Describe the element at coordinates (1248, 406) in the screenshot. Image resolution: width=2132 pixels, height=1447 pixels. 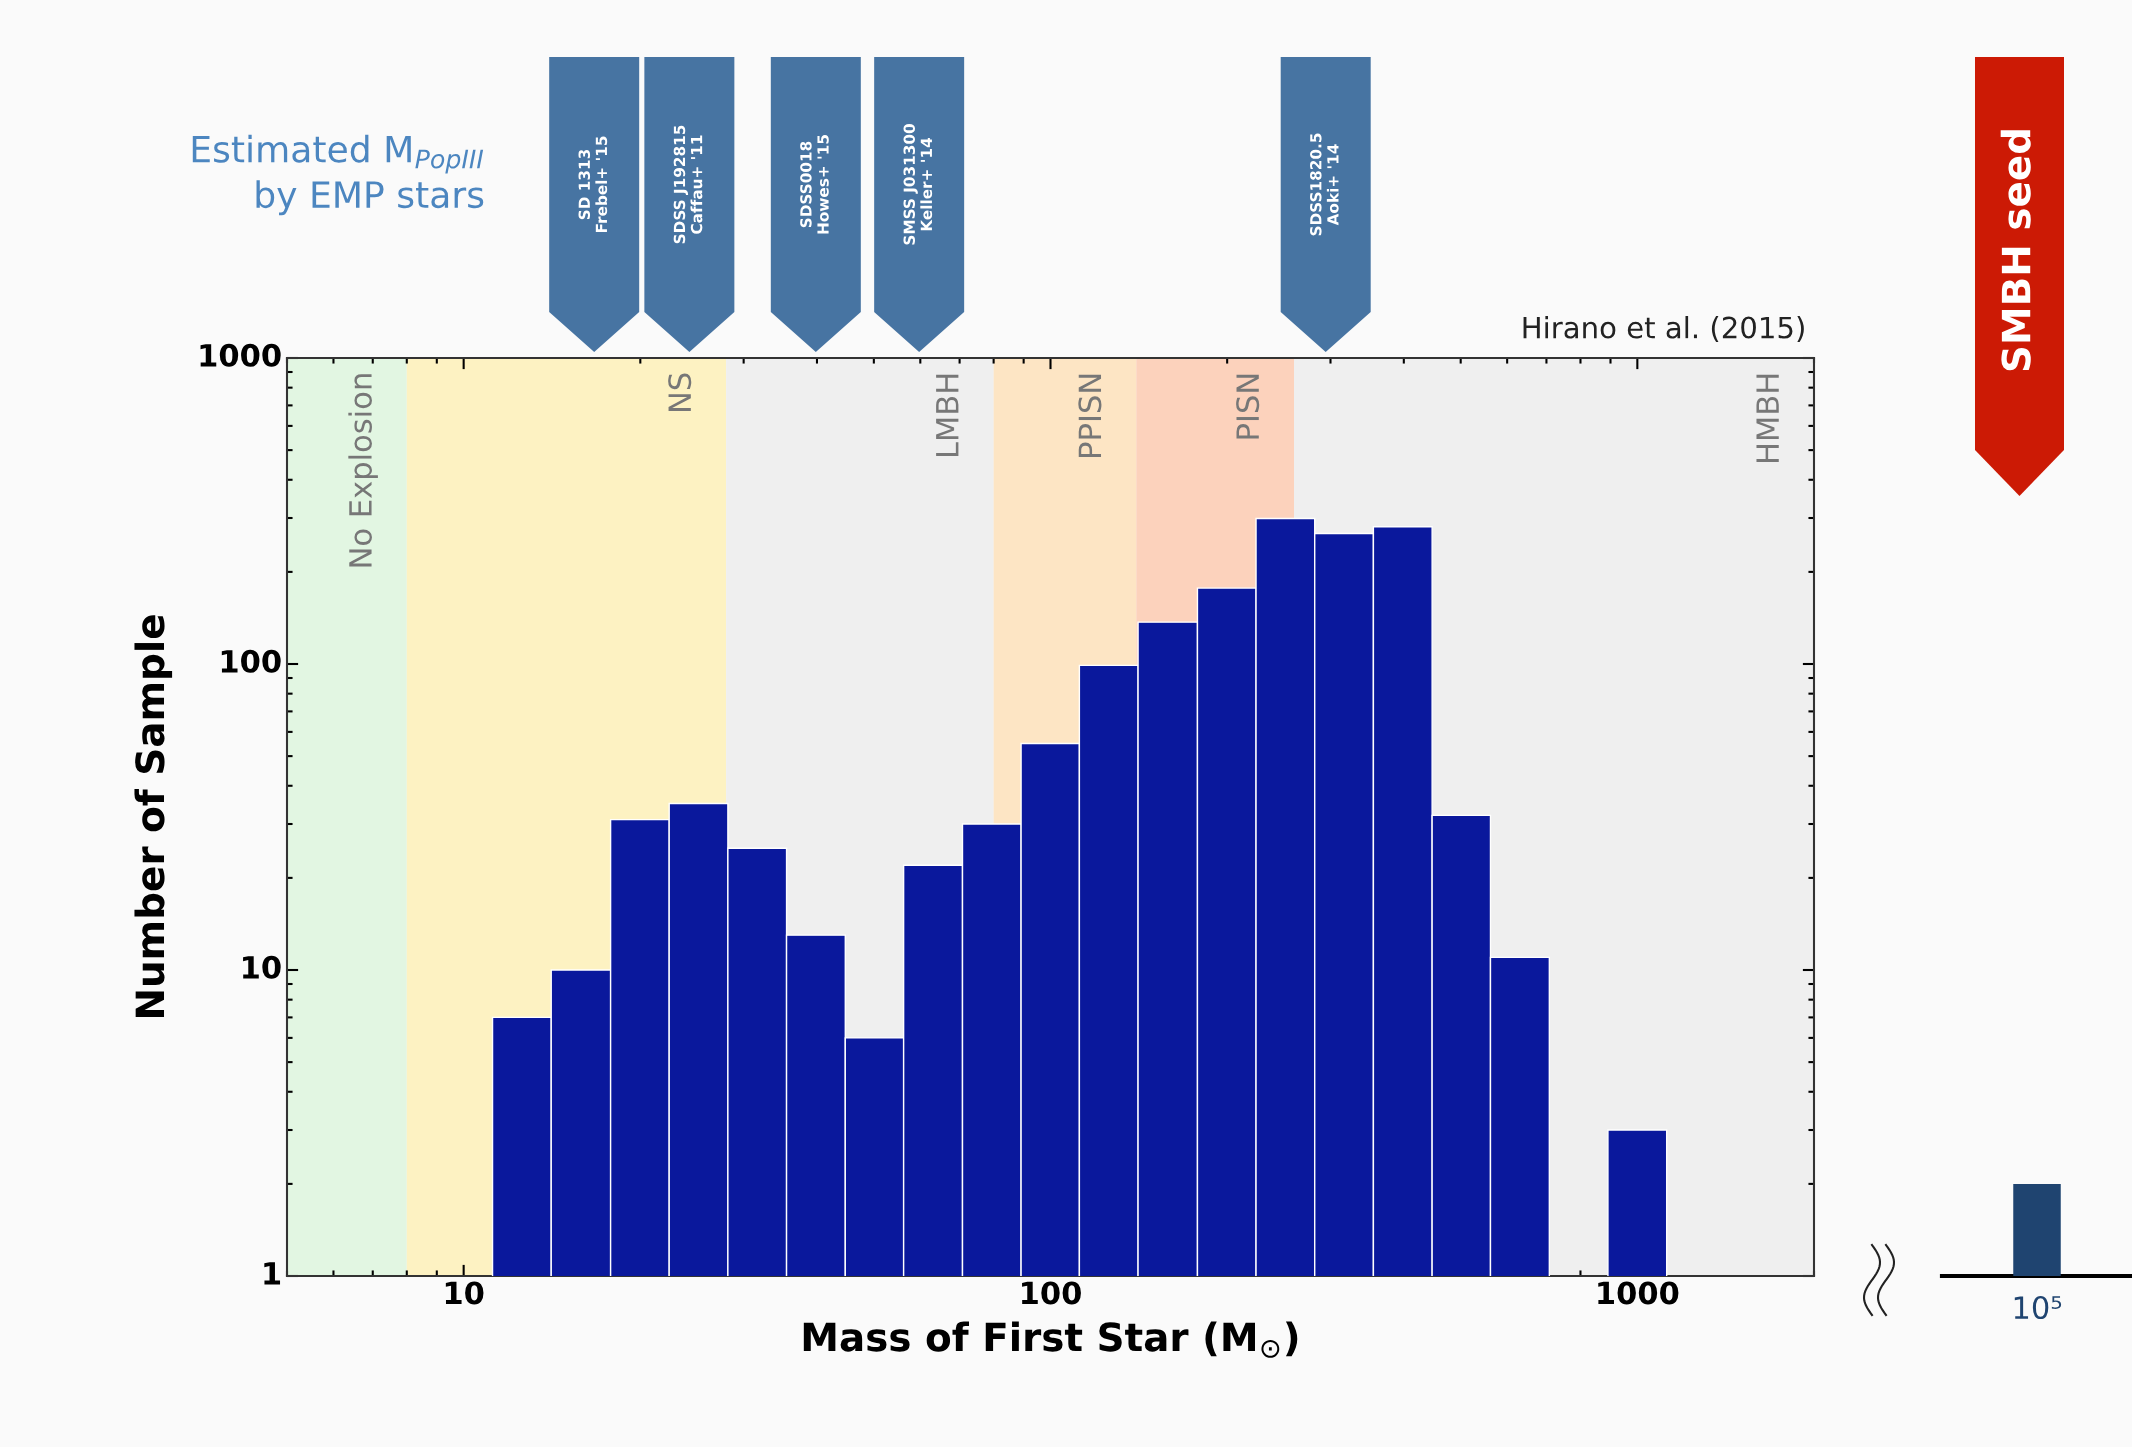
I see `band-label: PISN` at that location.